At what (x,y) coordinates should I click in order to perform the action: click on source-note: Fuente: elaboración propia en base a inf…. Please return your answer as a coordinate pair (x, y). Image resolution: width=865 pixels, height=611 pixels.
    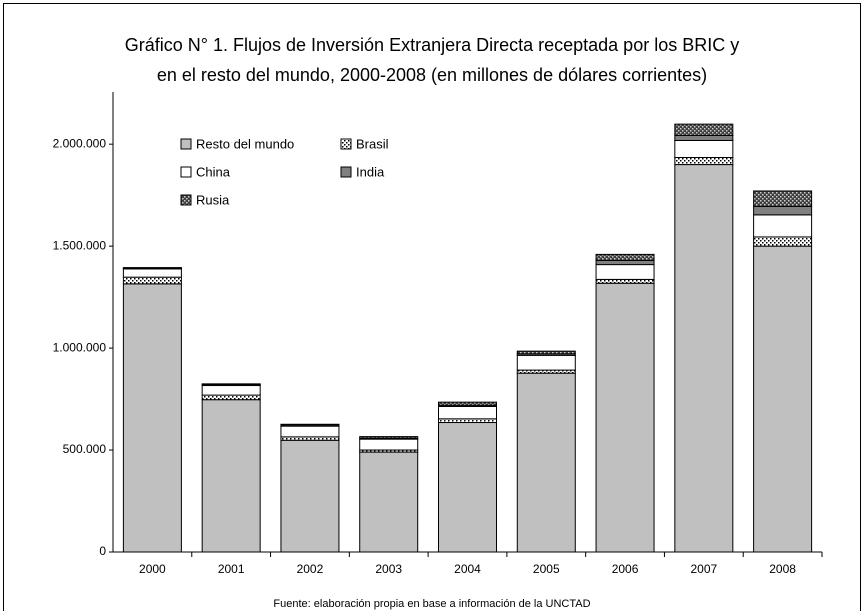
    Looking at the image, I should click on (431, 604).